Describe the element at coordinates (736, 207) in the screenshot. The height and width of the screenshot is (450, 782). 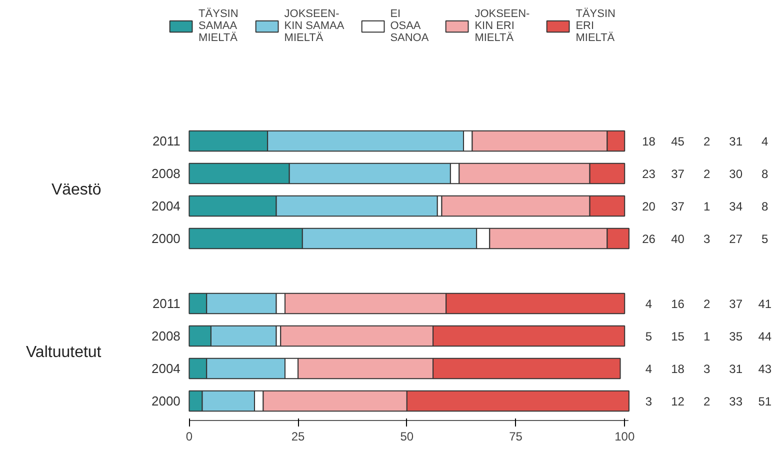
I see `data-label: 34` at that location.